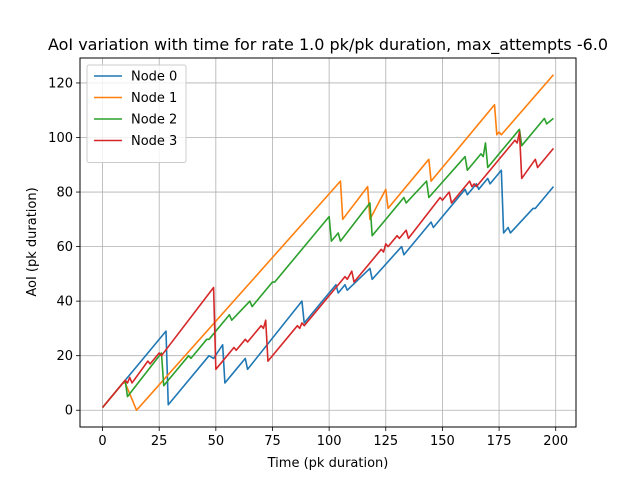 The height and width of the screenshot is (480, 640). What do you see at coordinates (69, 411) in the screenshot?
I see `y-tick-label: 0` at bounding box center [69, 411].